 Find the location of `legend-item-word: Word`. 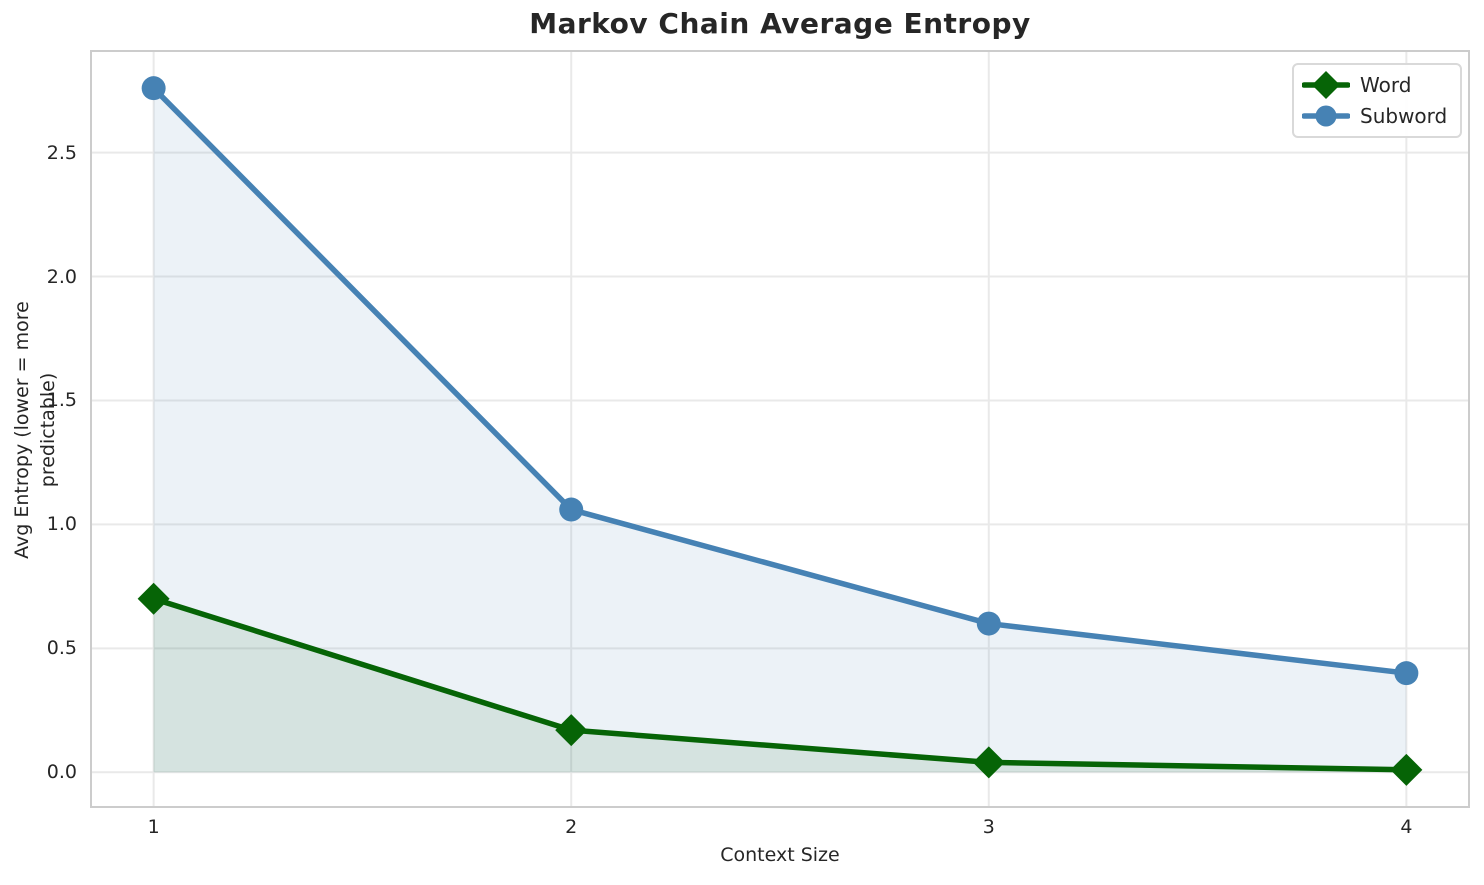

legend-item-word: Word is located at coordinates (1374, 85).